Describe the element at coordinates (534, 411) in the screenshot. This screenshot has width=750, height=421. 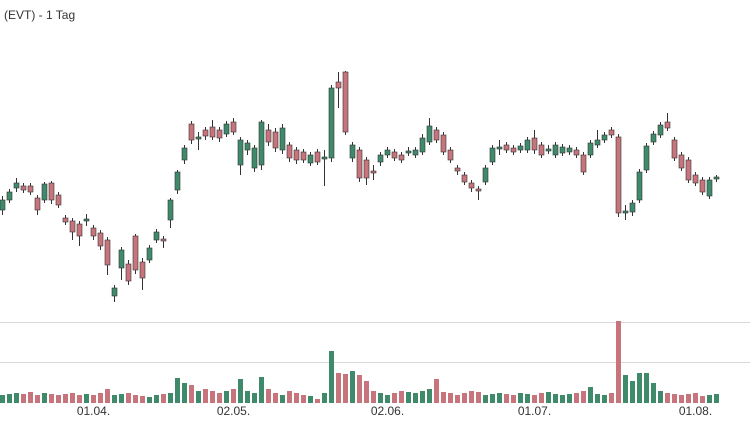
I see `x-tick-label: 01.07.` at that location.